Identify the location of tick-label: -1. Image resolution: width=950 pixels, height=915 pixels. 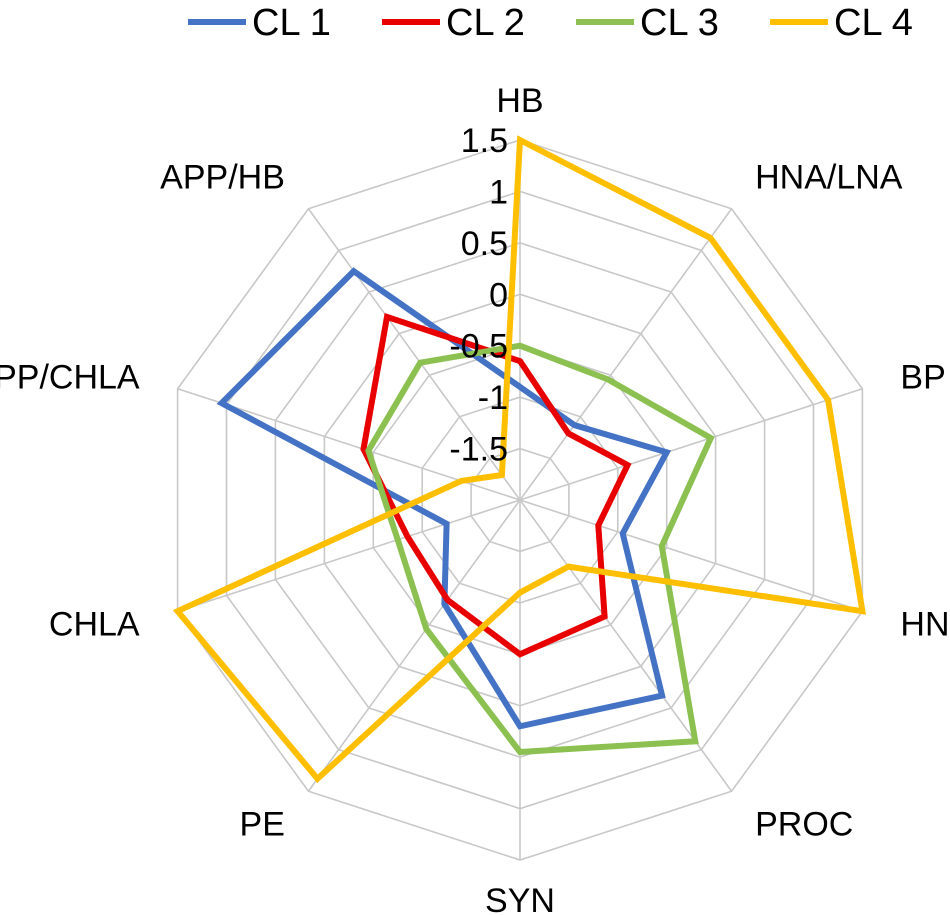
(493, 398).